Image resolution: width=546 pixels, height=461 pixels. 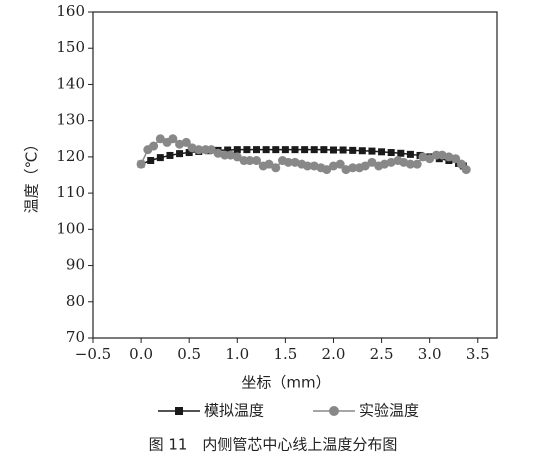 I want to click on x-tick-label: 2.0, so click(x=334, y=354).